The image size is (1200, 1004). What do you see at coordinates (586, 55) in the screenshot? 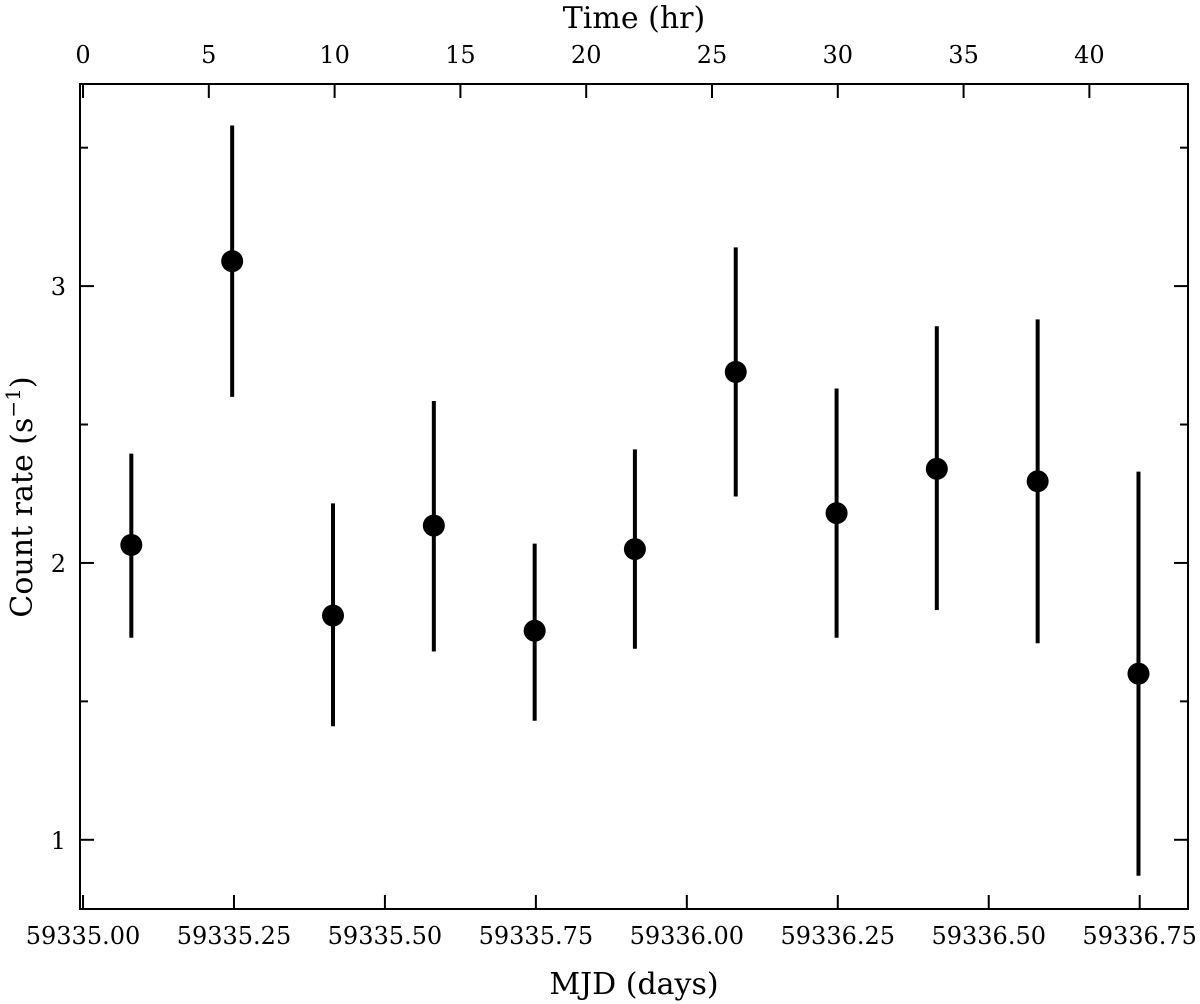
I see `top-x-tick-label: 20` at bounding box center [586, 55].